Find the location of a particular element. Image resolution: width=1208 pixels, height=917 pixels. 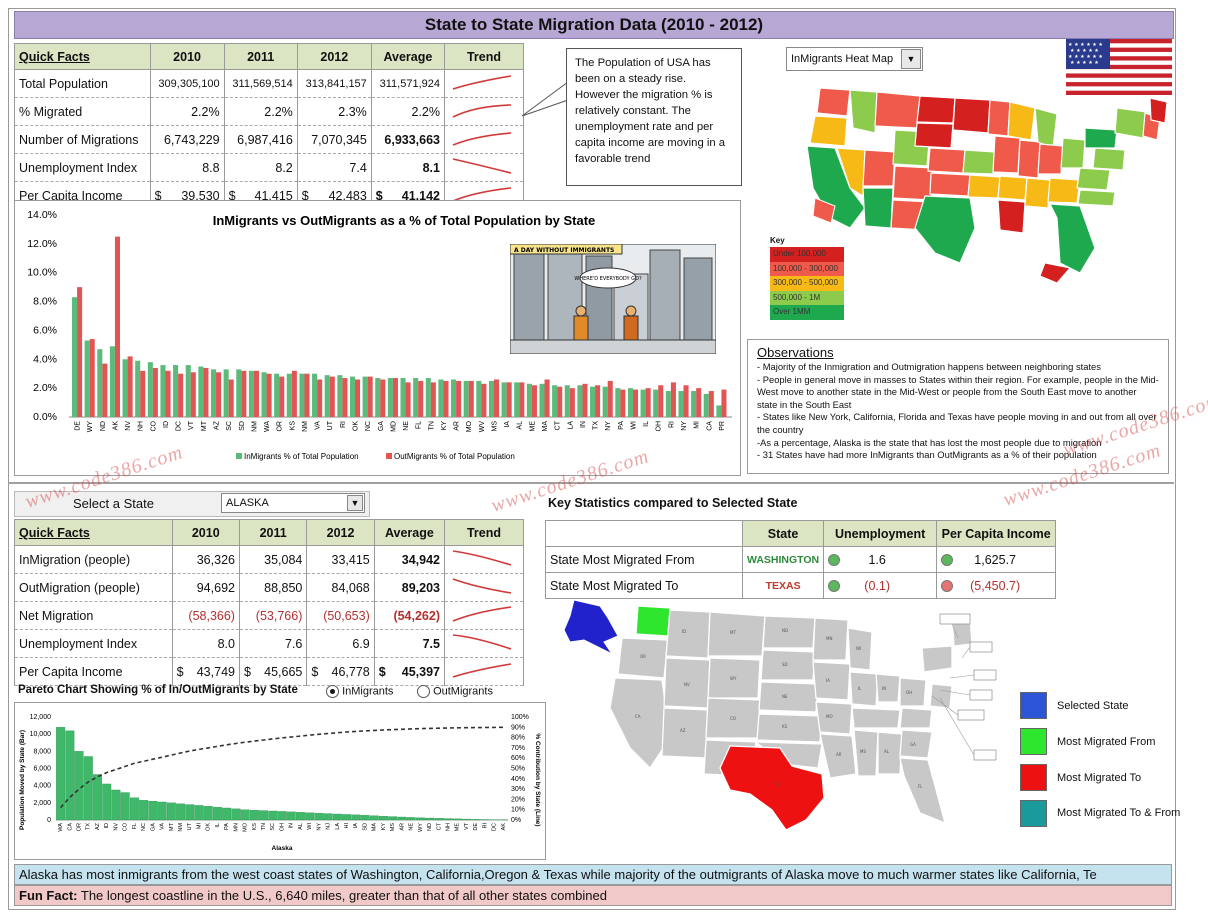

svg-text: NV is located at coordinates (687, 684).